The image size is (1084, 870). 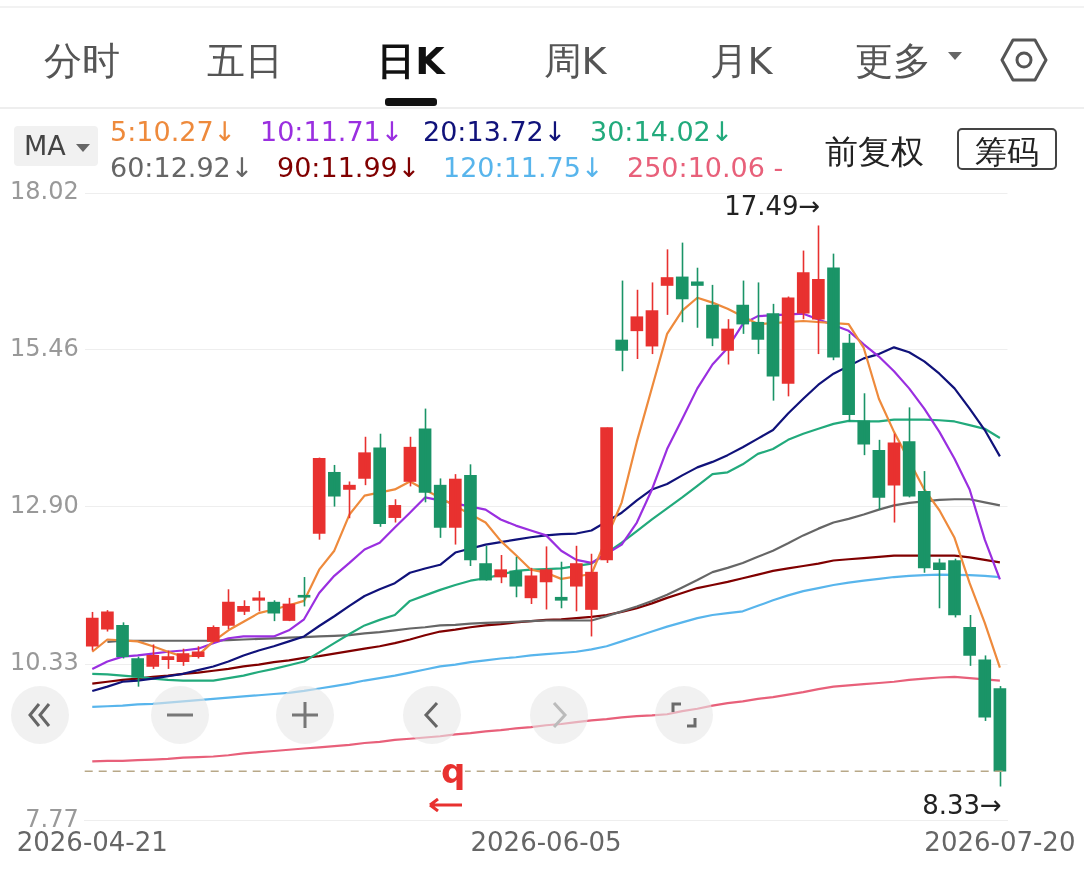 What do you see at coordinates (1000, 842) in the screenshot?
I see `x-tick-label: 2026-07-20` at bounding box center [1000, 842].